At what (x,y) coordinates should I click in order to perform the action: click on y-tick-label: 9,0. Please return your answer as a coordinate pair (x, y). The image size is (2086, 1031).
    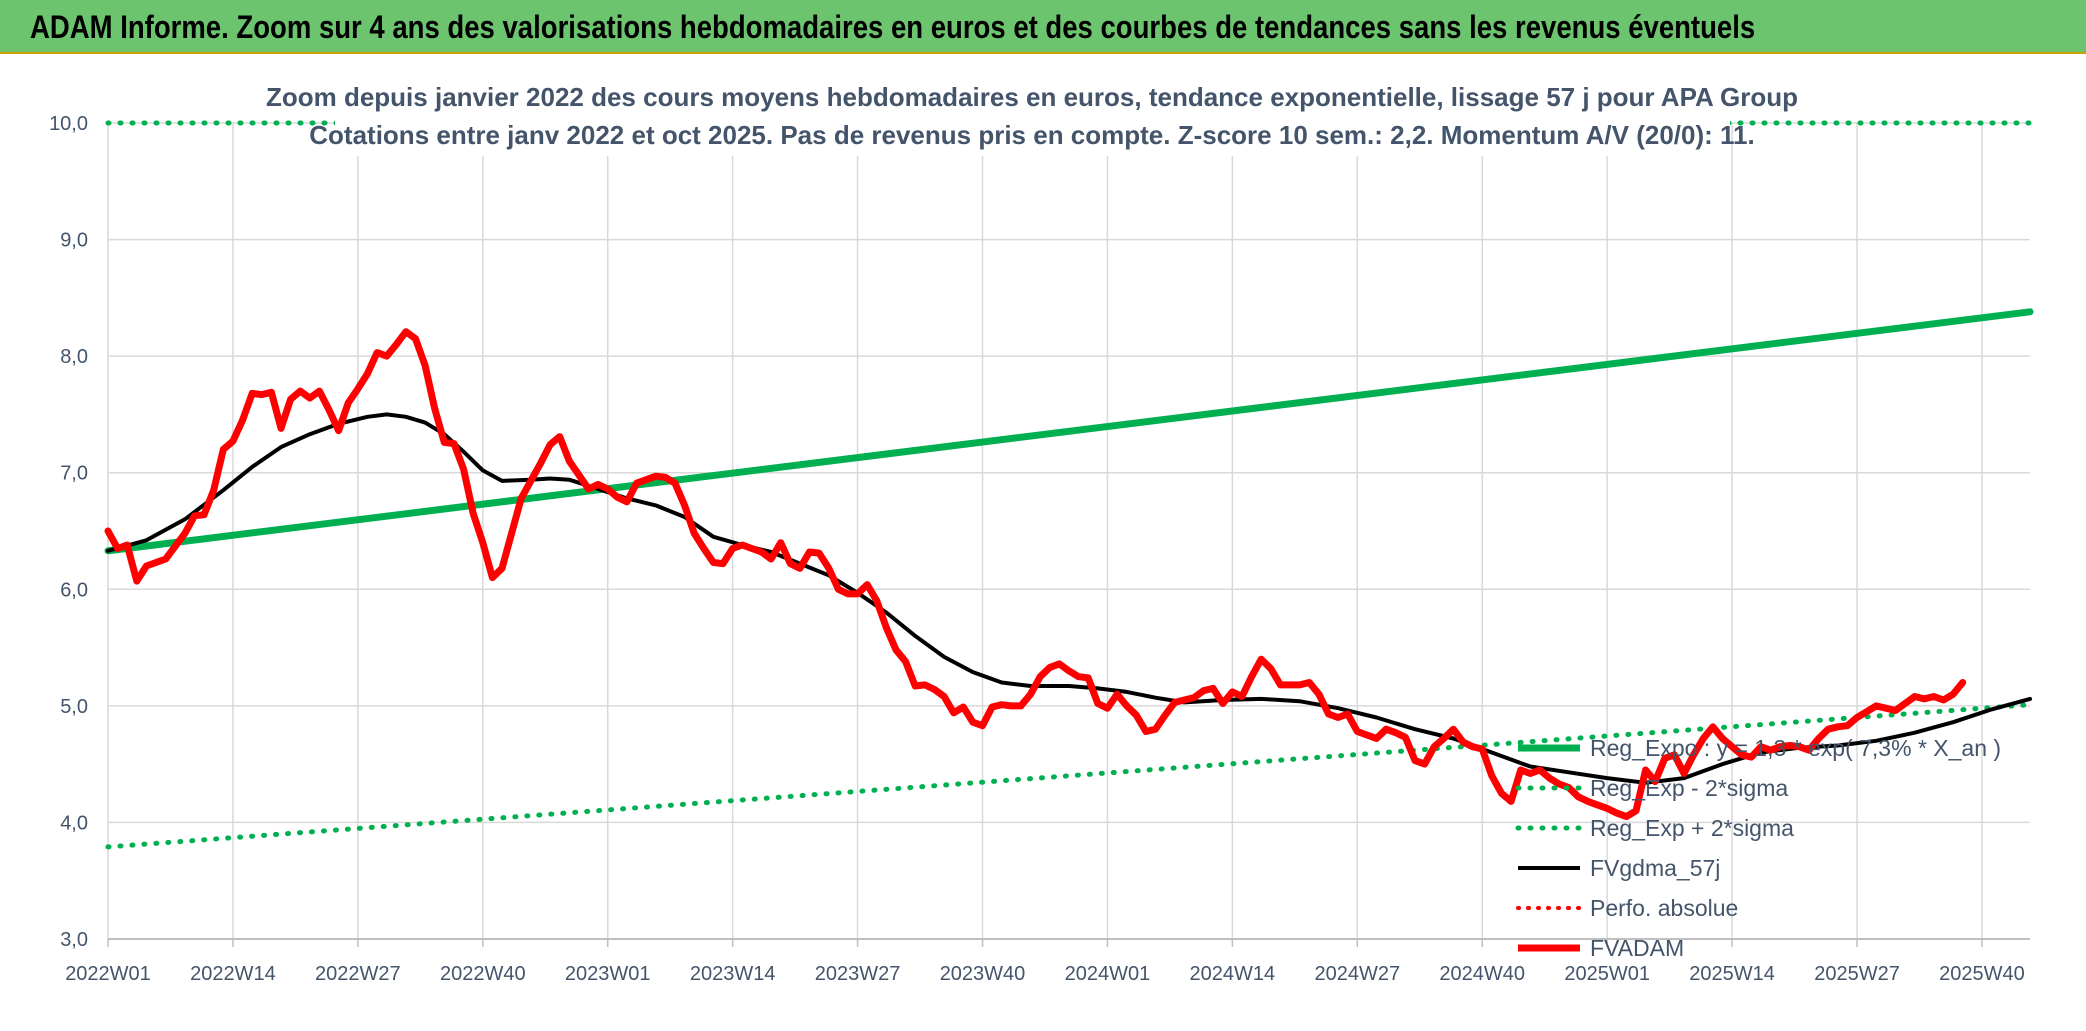
    Looking at the image, I should click on (74, 241).